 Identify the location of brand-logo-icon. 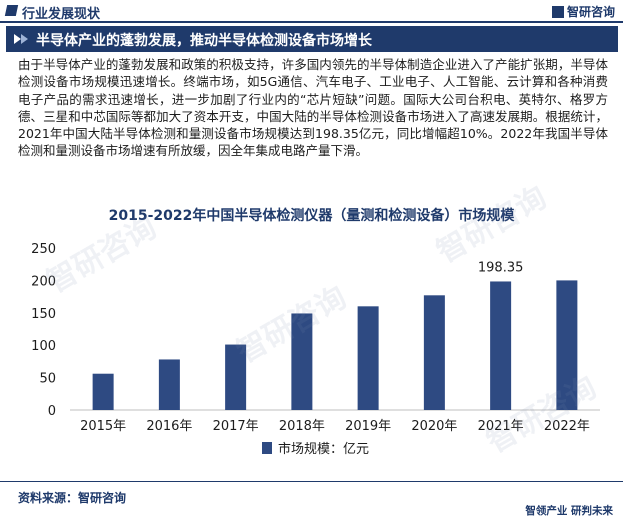
(557, 12).